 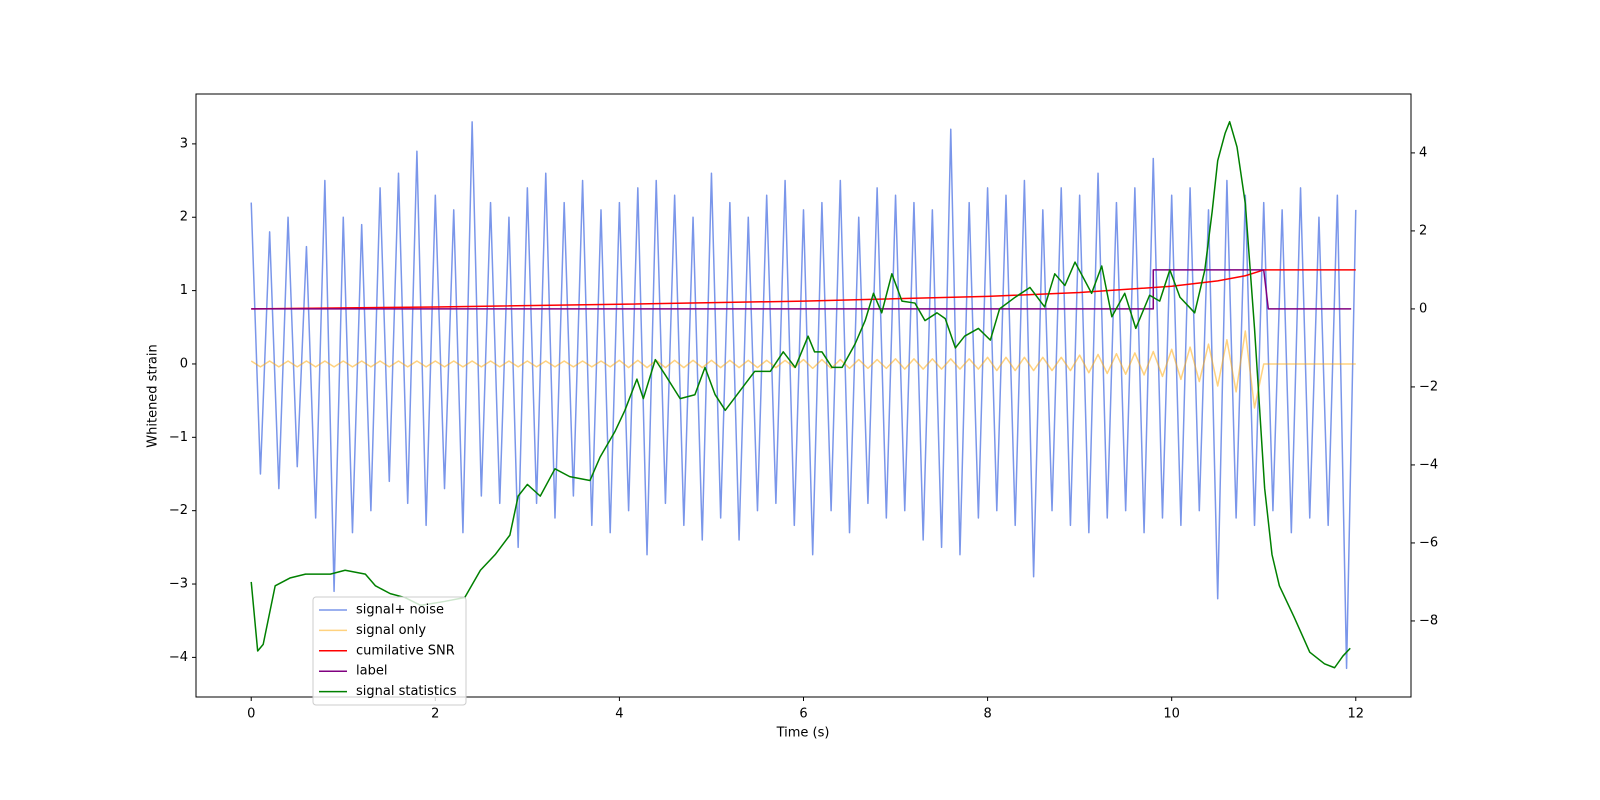 I want to click on x-tick-label: 6, so click(x=803, y=714).